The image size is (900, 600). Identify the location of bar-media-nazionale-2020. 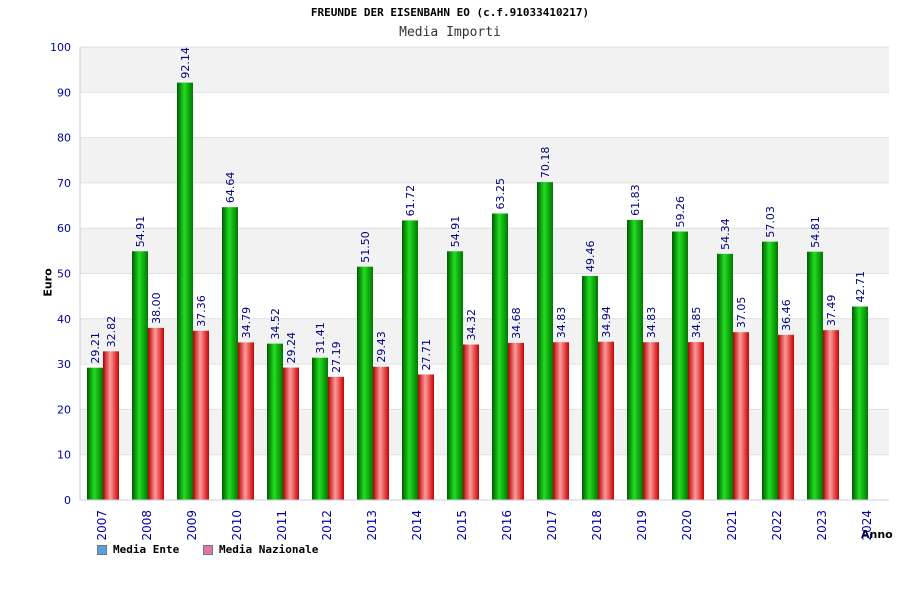
(696, 421).